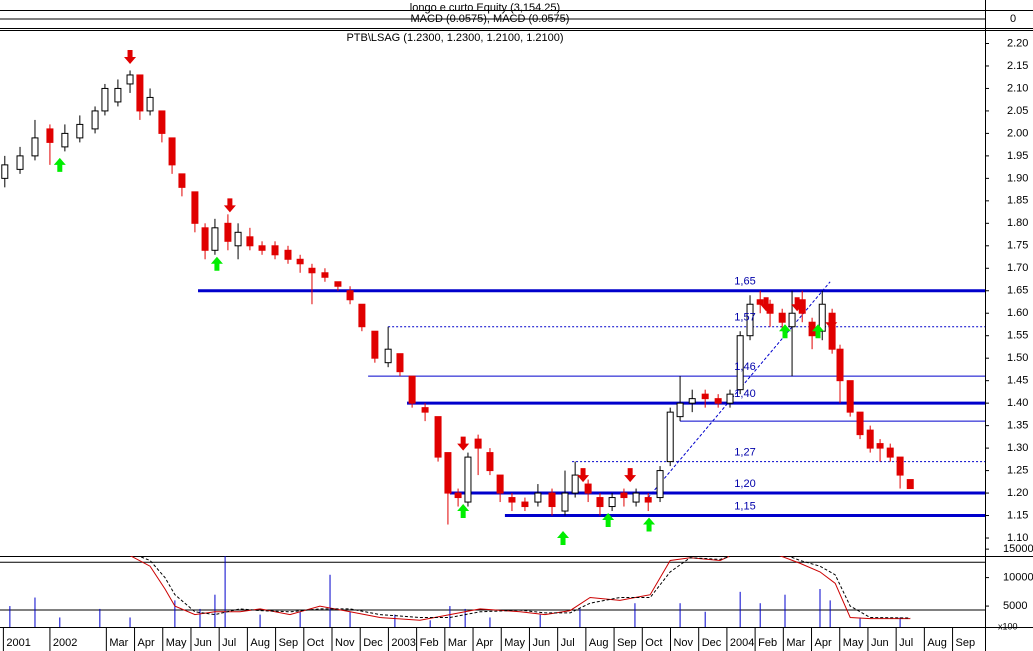 The image size is (1033, 651). I want to click on level-label: 1,20, so click(744, 484).